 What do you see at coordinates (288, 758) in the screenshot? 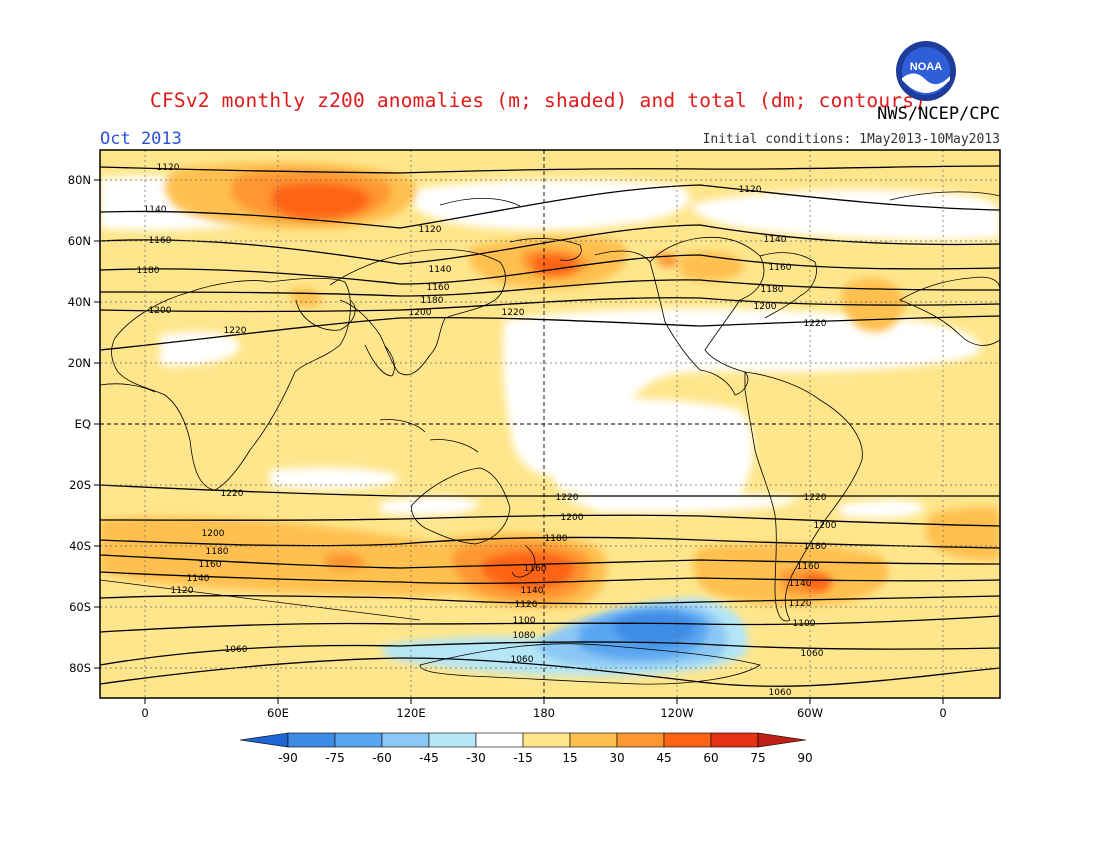
I see `colorbar-tick-label: -90` at bounding box center [288, 758].